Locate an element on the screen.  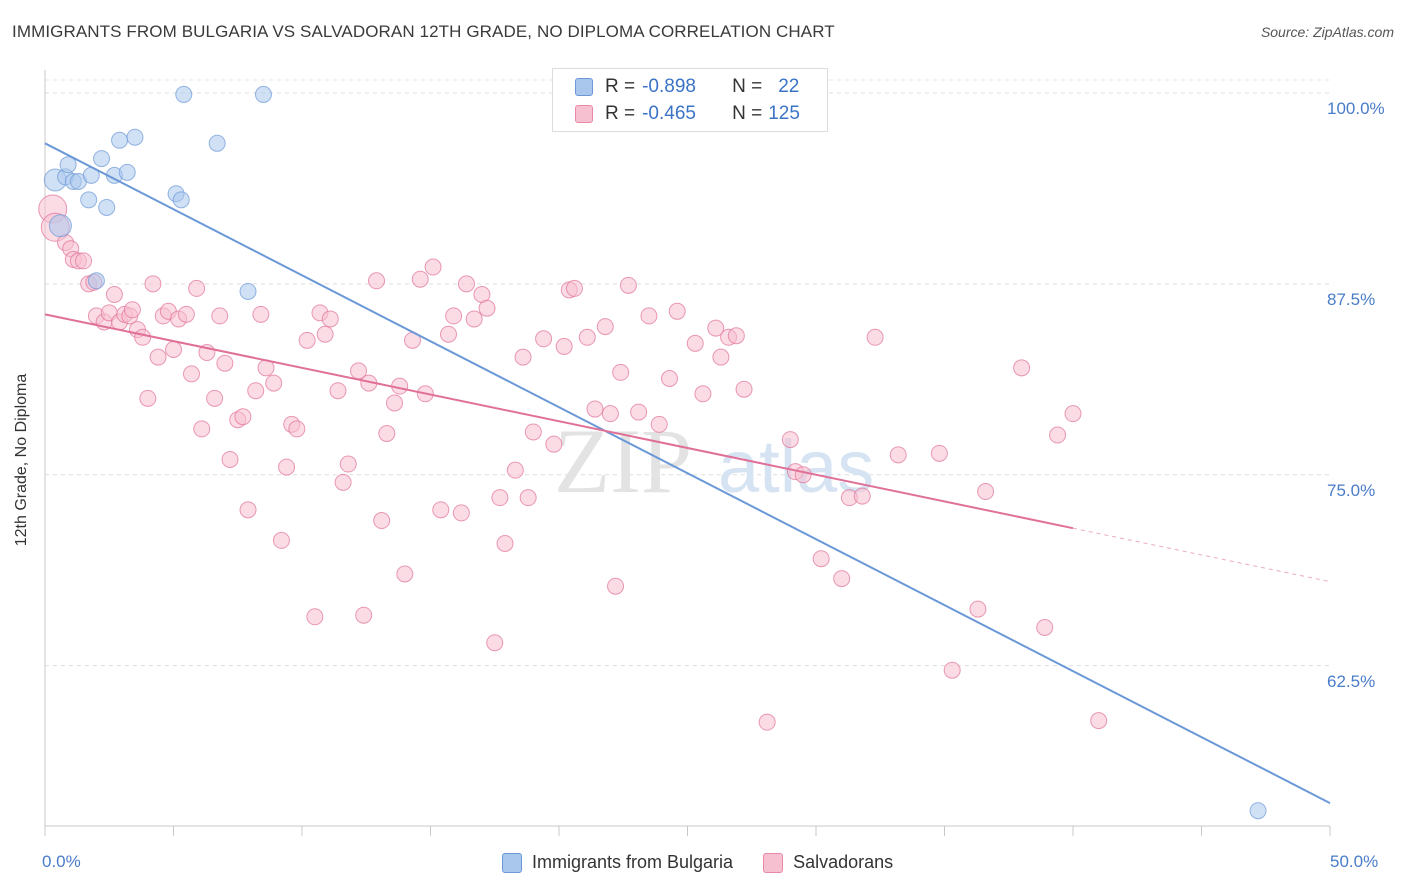
y-tick-label-87-5: 87.5% is located at coordinates (1351, 299).